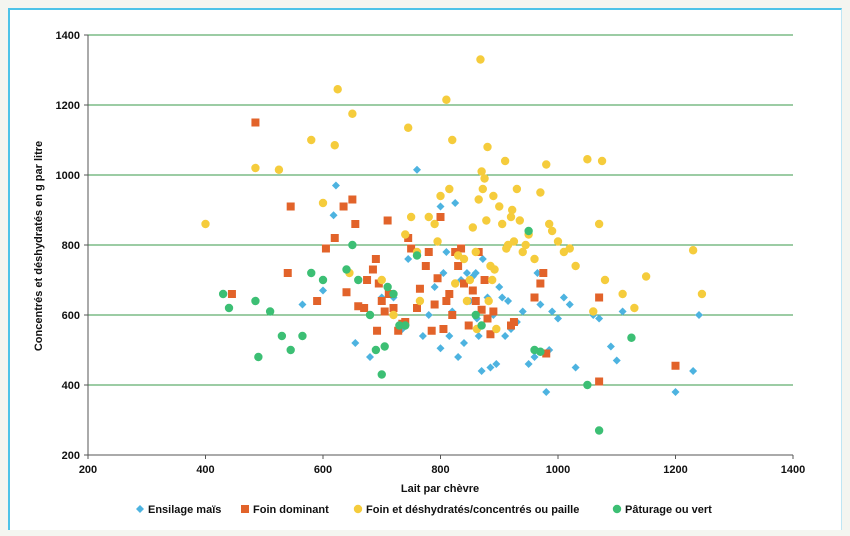 The height and width of the screenshot is (536, 850). Describe the element at coordinates (323, 470) in the screenshot. I see `x-tick-label: 600` at that location.